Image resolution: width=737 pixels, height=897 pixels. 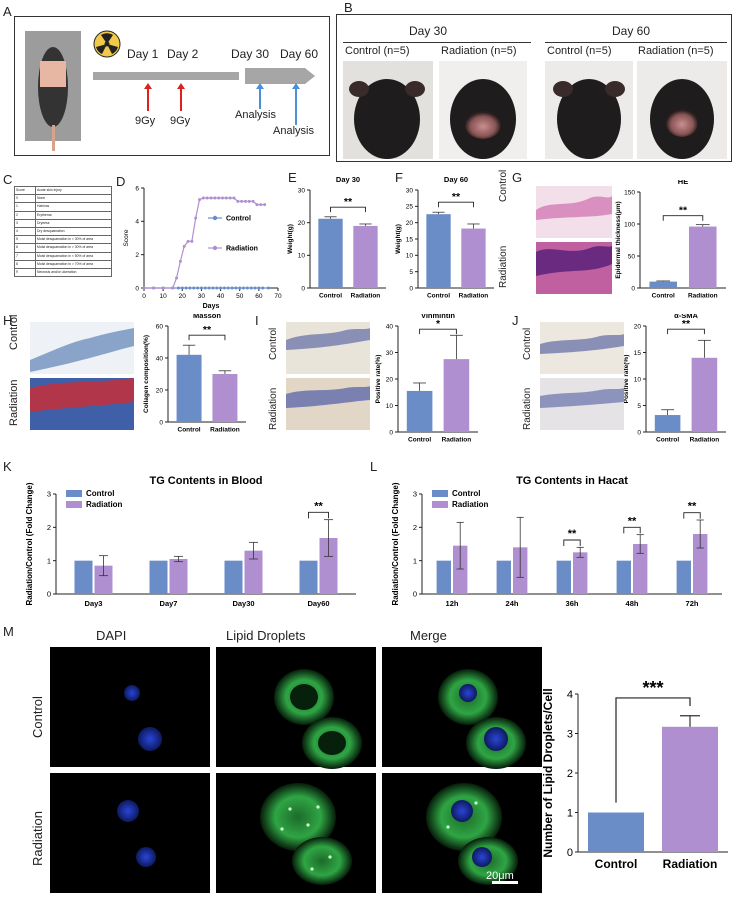 What do you see at coordinates (73, 256) in the screenshot?
I see `table-cell-injury: Moist desquamation in < 50% of area` at bounding box center [73, 256].